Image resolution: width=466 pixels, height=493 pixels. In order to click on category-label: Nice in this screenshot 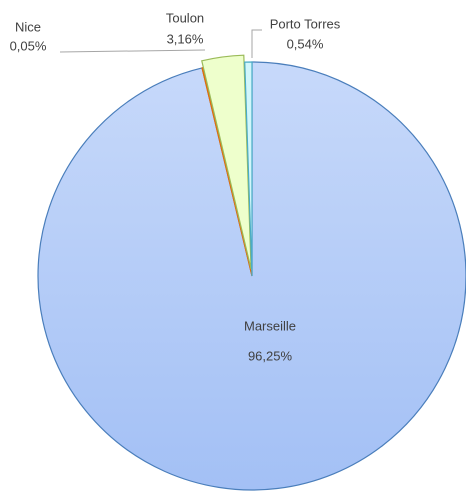, I will do `click(28, 26)`.